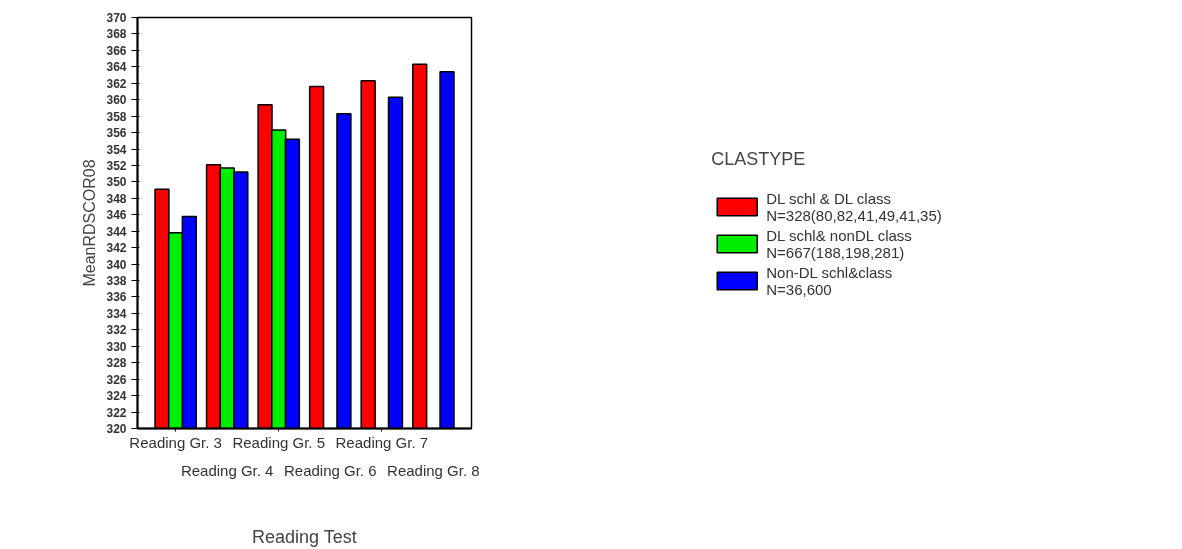 This screenshot has height=549, width=1182. I want to click on legend-title: CLASTYPE, so click(759, 158).